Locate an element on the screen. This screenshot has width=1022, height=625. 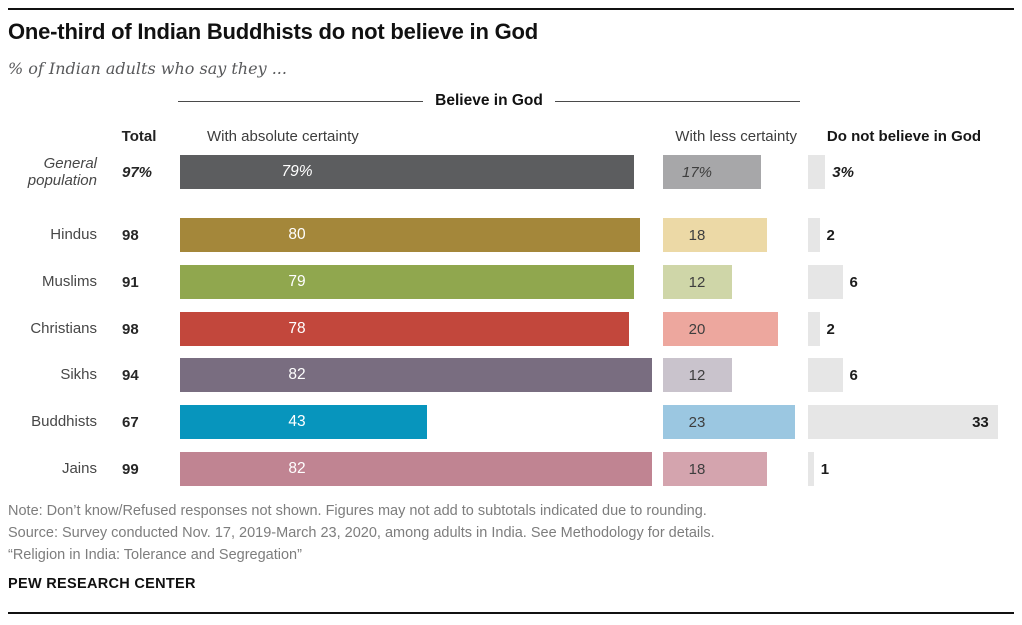
category-label: General population is located at coordinates (62, 171).